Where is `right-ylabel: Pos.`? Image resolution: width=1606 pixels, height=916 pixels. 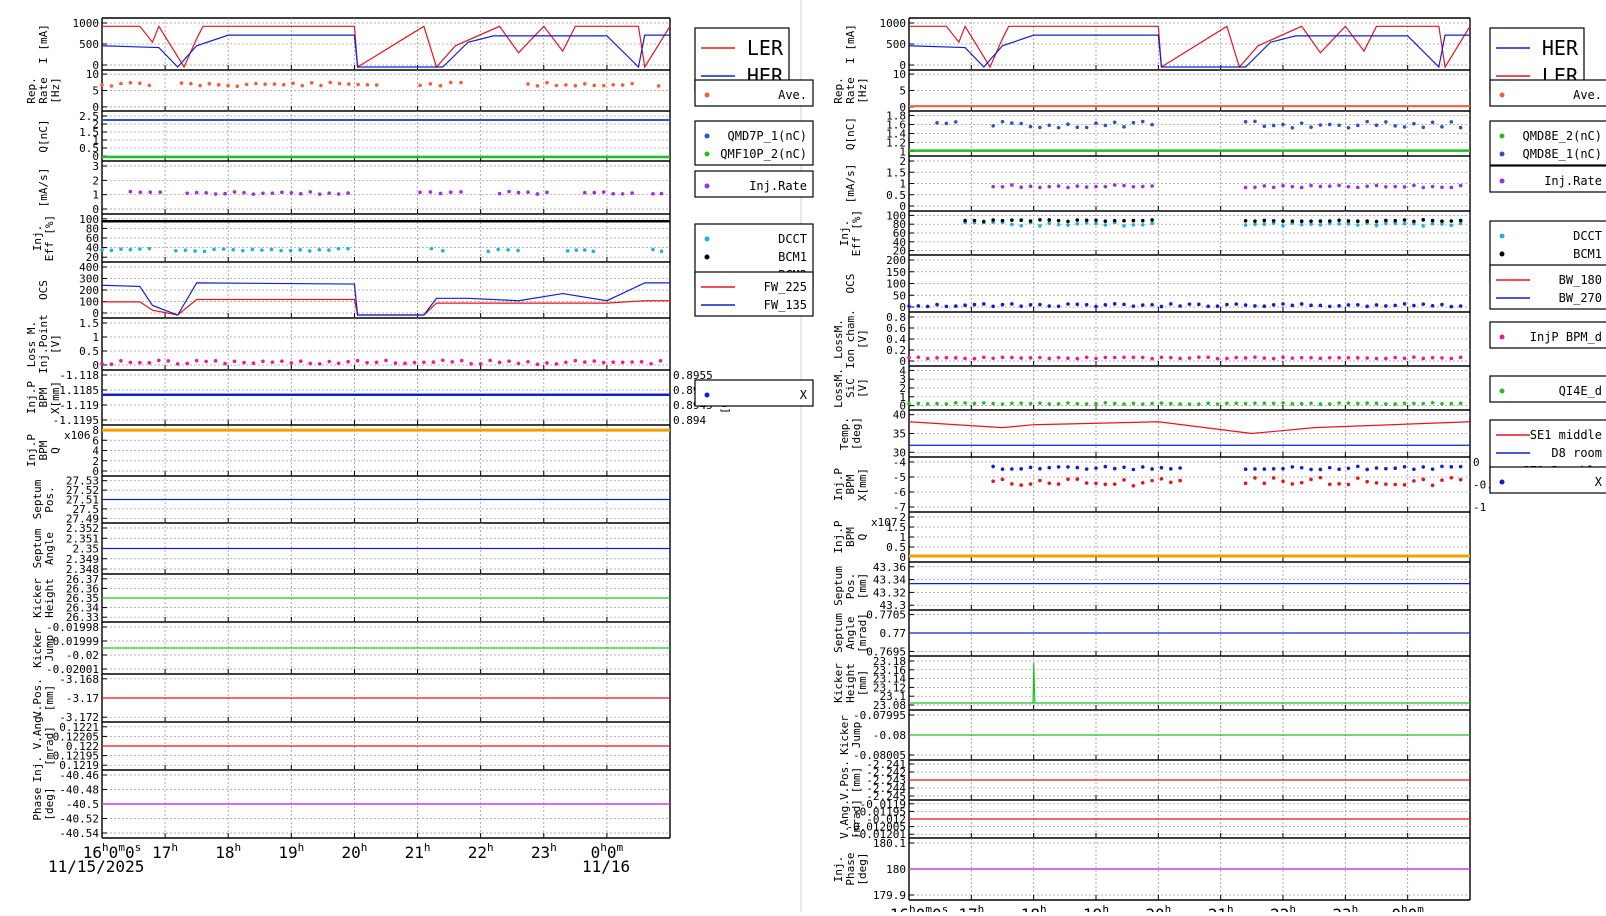
right-ylabel: Pos. is located at coordinates (850, 586).